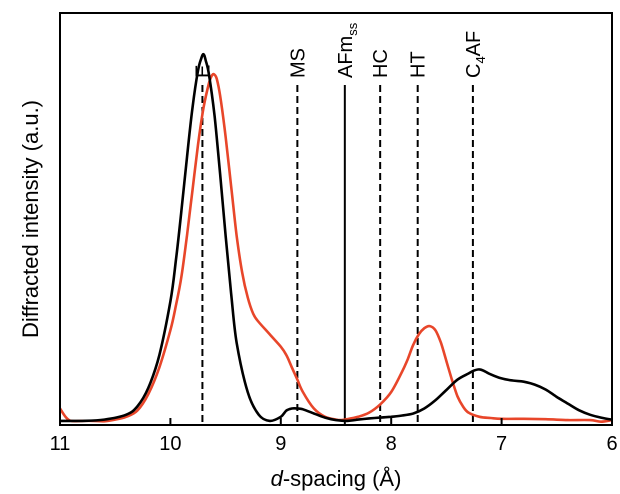  I want to click on x-tick-label-1: 10, so click(170, 444).